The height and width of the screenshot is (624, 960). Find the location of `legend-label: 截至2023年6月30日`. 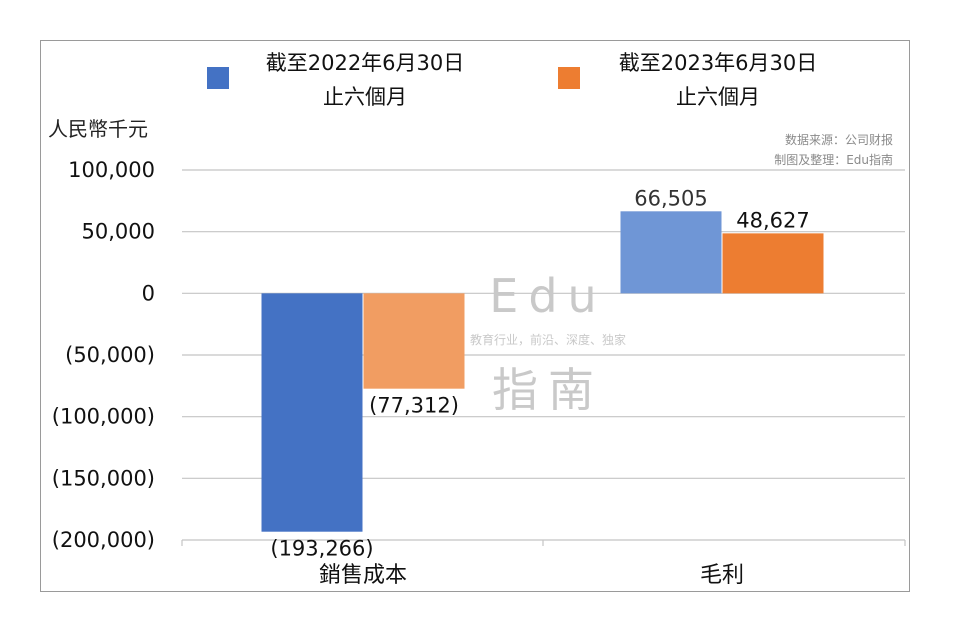

legend-label: 截至2023年6月30日 is located at coordinates (718, 63).